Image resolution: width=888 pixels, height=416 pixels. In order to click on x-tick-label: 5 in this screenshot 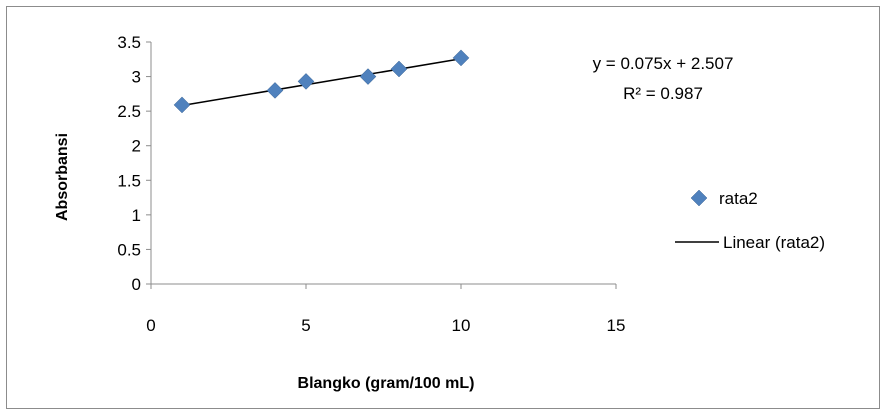, I will do `click(305, 325)`.